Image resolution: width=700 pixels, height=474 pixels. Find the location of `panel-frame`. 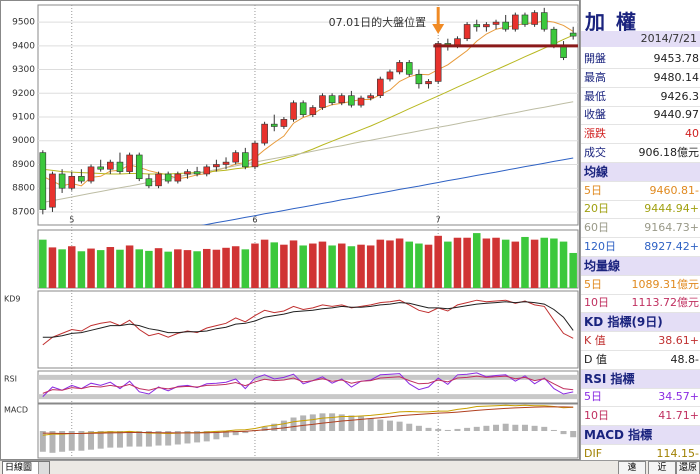

panel-frame is located at coordinates (308, 431).